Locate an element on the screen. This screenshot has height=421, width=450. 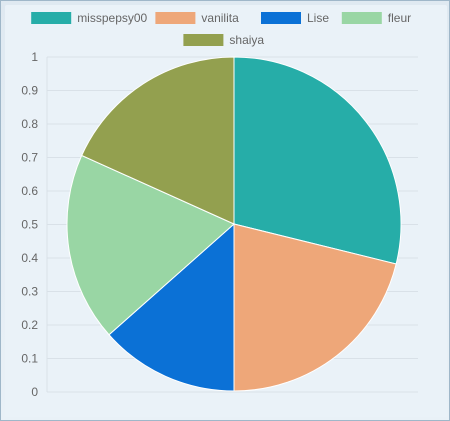
legend-swatch-vanilita is located at coordinates (175, 18).